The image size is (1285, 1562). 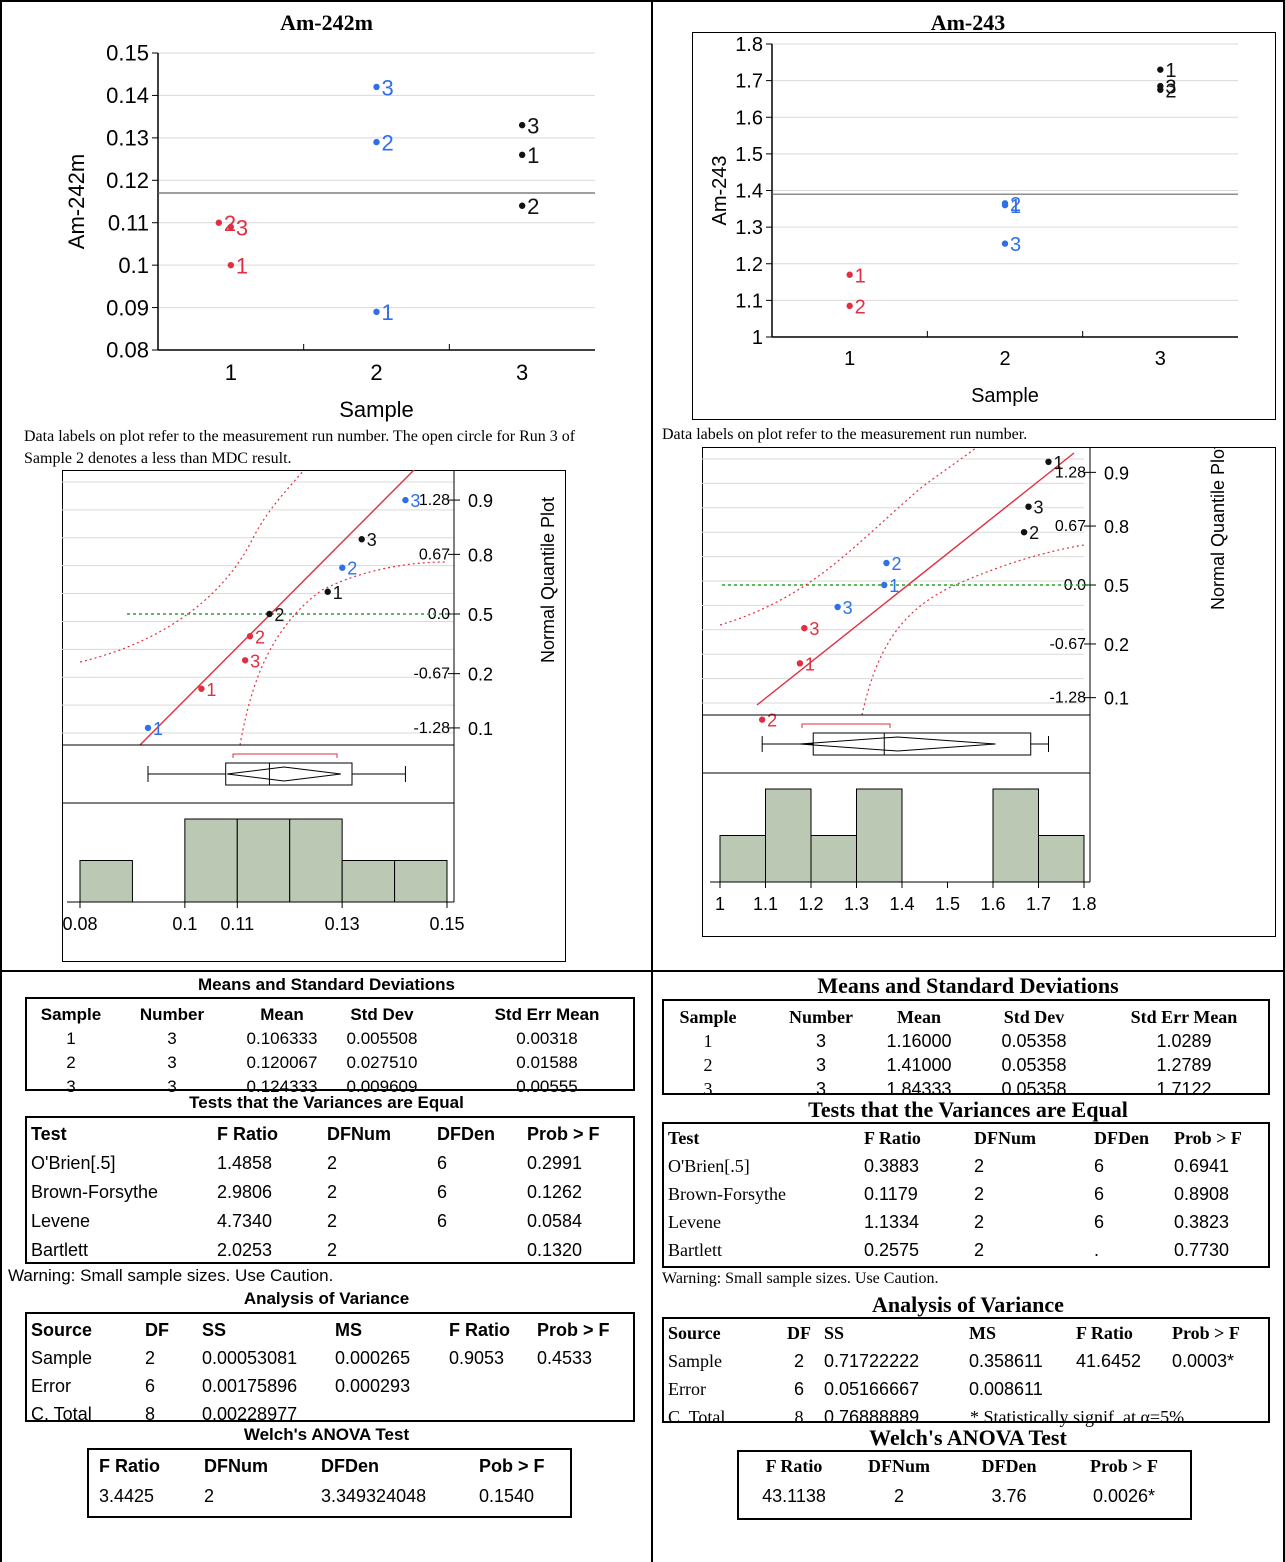 What do you see at coordinates (1009, 1496) in the screenshot?
I see `table-cell: 3.76` at bounding box center [1009, 1496].